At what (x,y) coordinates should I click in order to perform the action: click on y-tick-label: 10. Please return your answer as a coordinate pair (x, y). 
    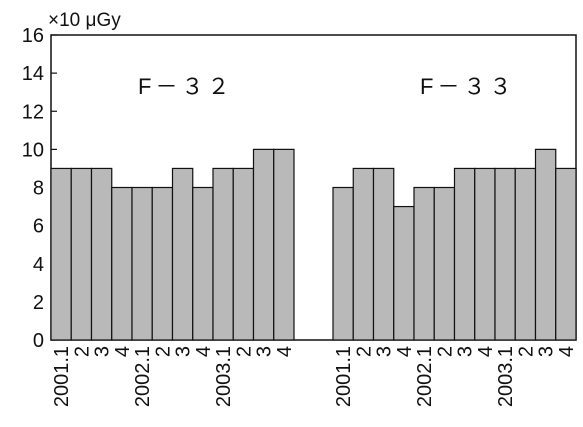
    Looking at the image, I should click on (33, 150).